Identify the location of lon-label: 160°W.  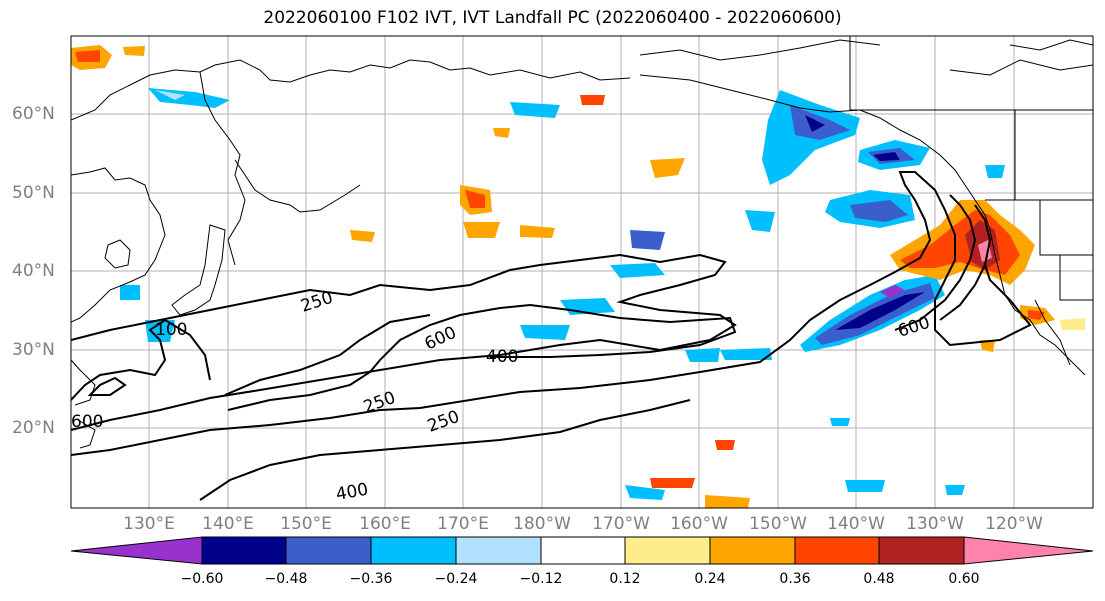
(699, 524).